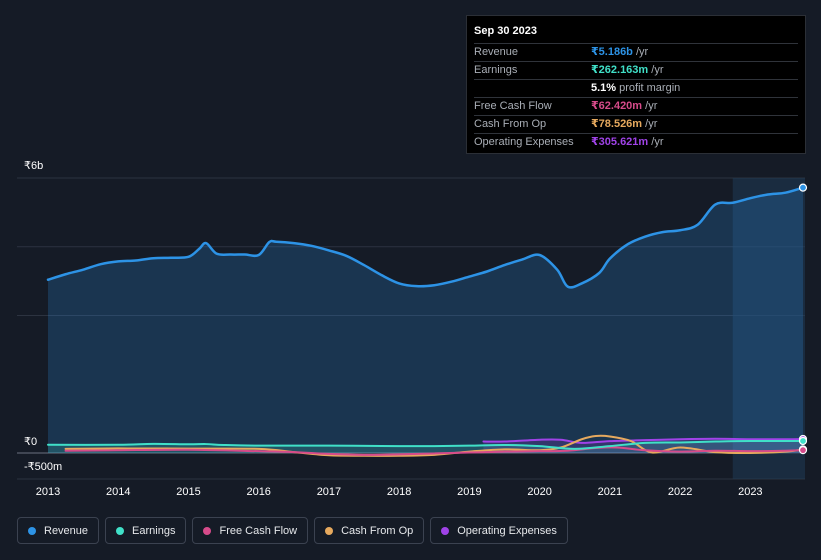 The width and height of the screenshot is (821, 560). I want to click on x-tick-label: 2019, so click(469, 492).